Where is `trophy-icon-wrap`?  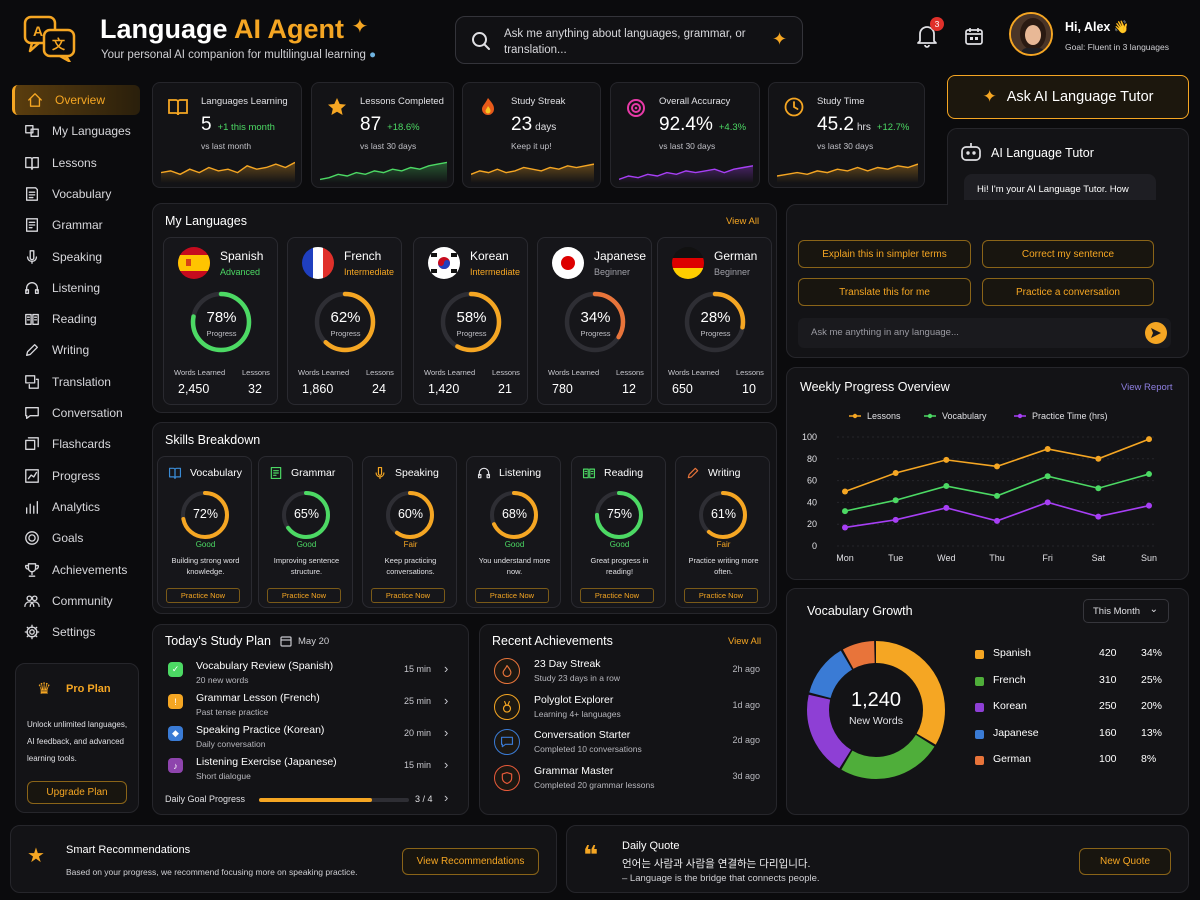 trophy-icon-wrap is located at coordinates (32, 570).